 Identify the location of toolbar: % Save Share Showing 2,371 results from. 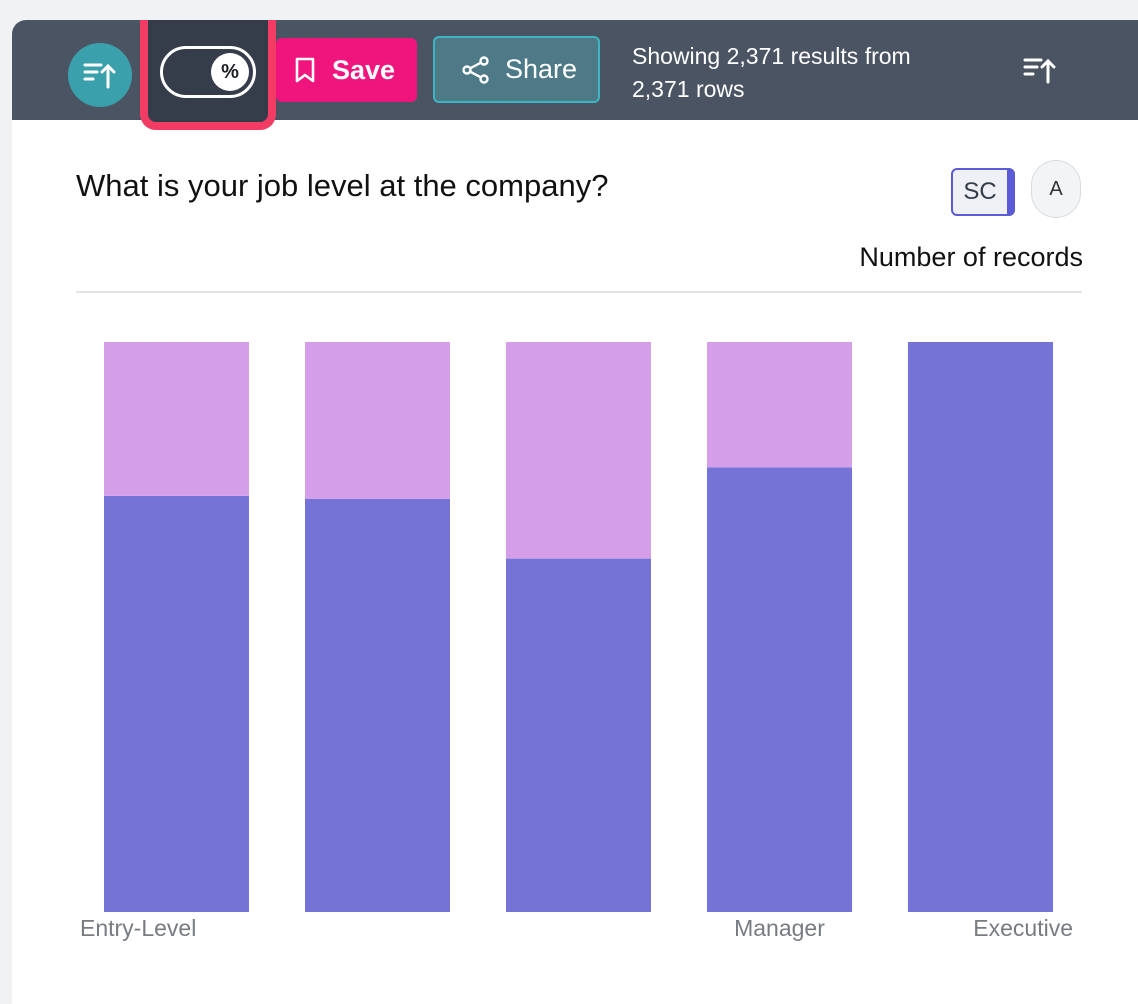
(575, 75).